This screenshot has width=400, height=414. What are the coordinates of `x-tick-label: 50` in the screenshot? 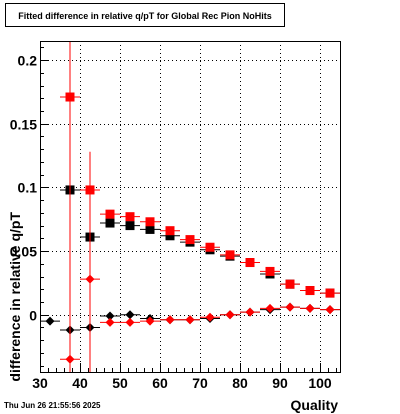 It's located at (120, 383).